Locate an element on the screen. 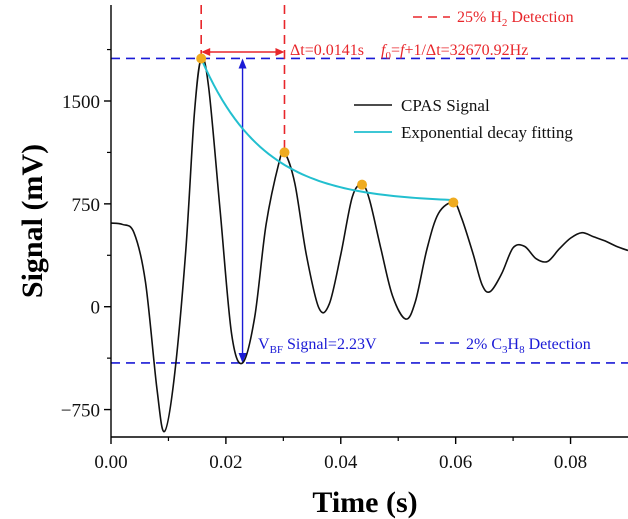 The image size is (628, 519). y-tick-label-3: 1500 is located at coordinates (81, 102).